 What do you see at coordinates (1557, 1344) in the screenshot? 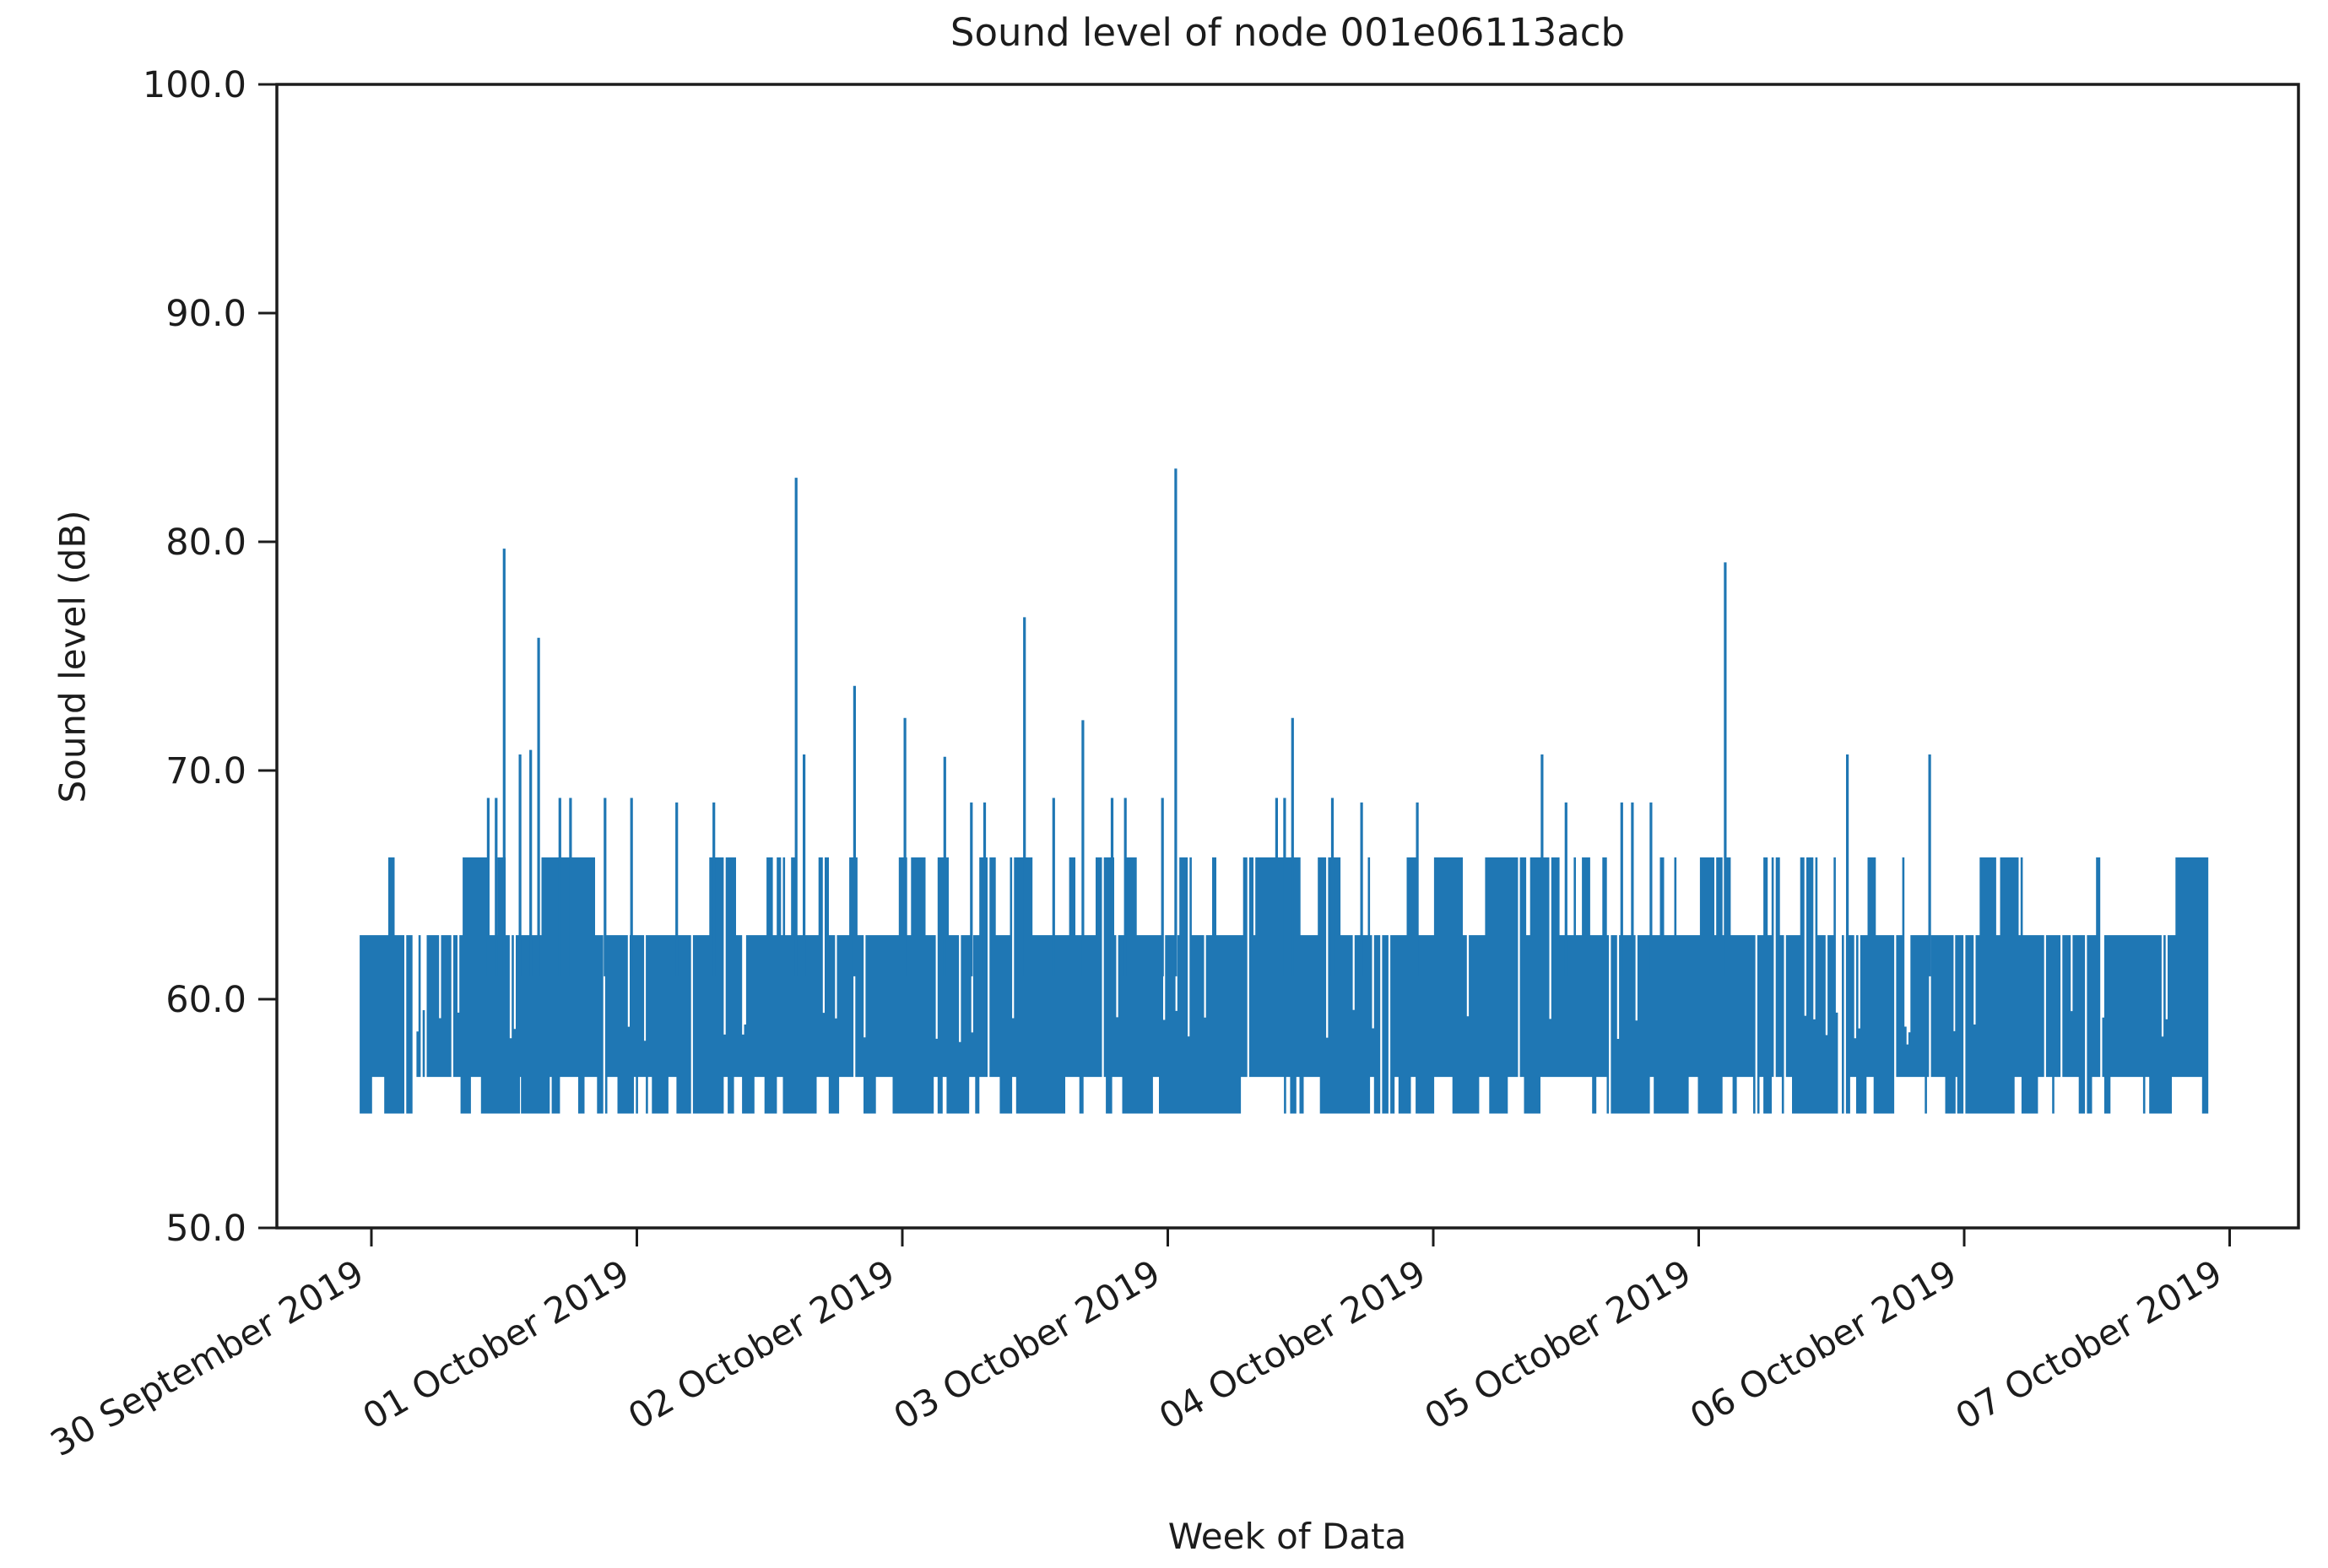
I see `x-tick-label: 05 October 2019` at bounding box center [1557, 1344].